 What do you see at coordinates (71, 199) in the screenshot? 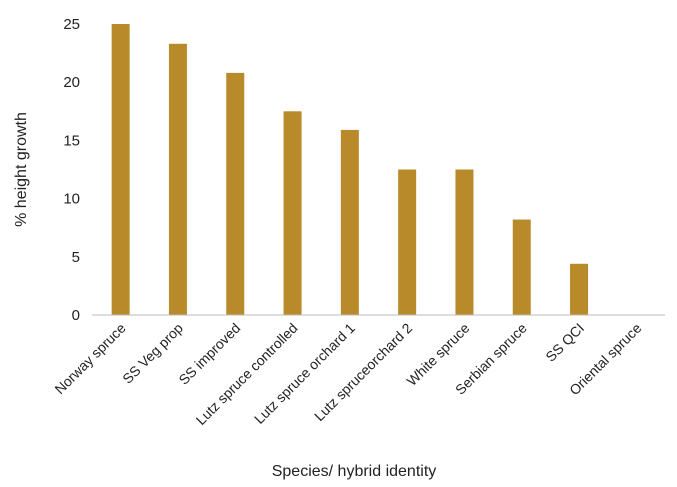
I see `y-tick-label: 10` at bounding box center [71, 199].